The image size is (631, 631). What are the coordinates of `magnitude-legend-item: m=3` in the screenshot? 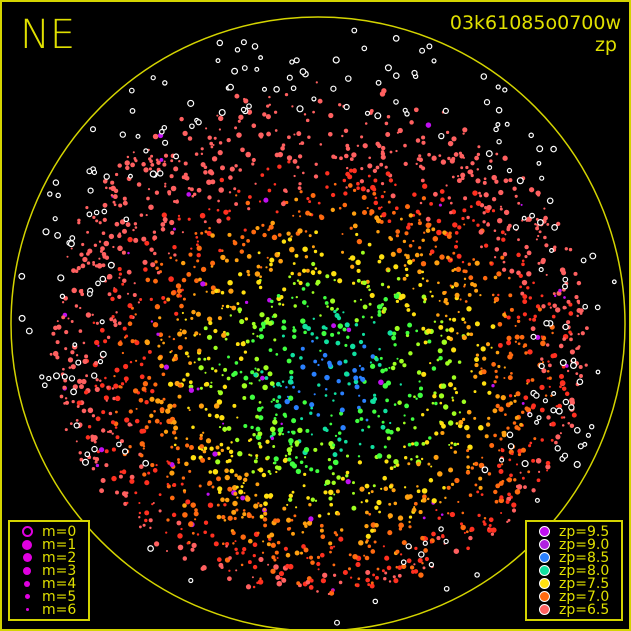 It's located at (49, 571).